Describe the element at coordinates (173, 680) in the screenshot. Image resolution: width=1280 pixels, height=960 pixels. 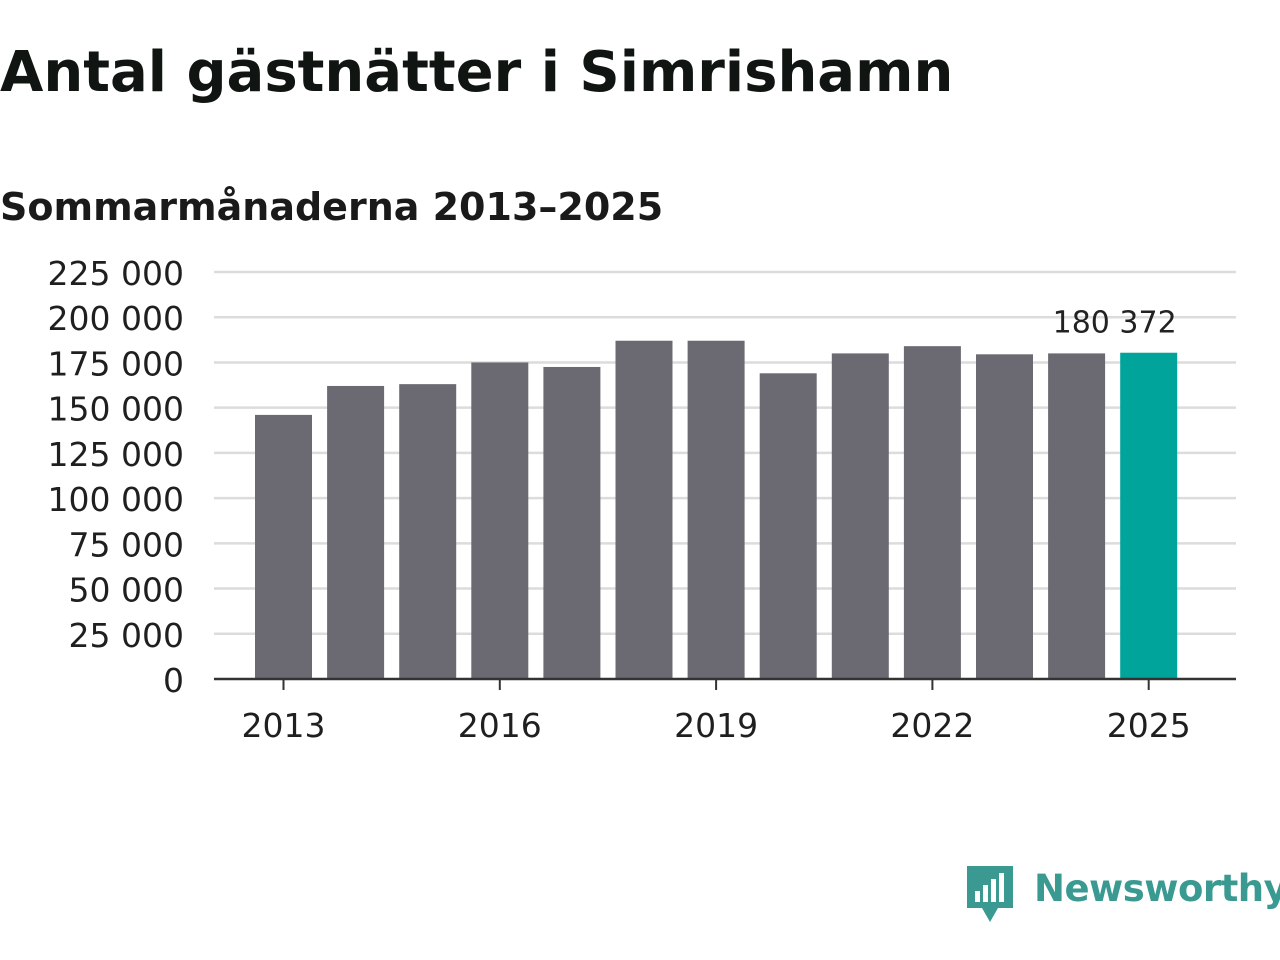
I see `y-tick-label: 0` at that location.